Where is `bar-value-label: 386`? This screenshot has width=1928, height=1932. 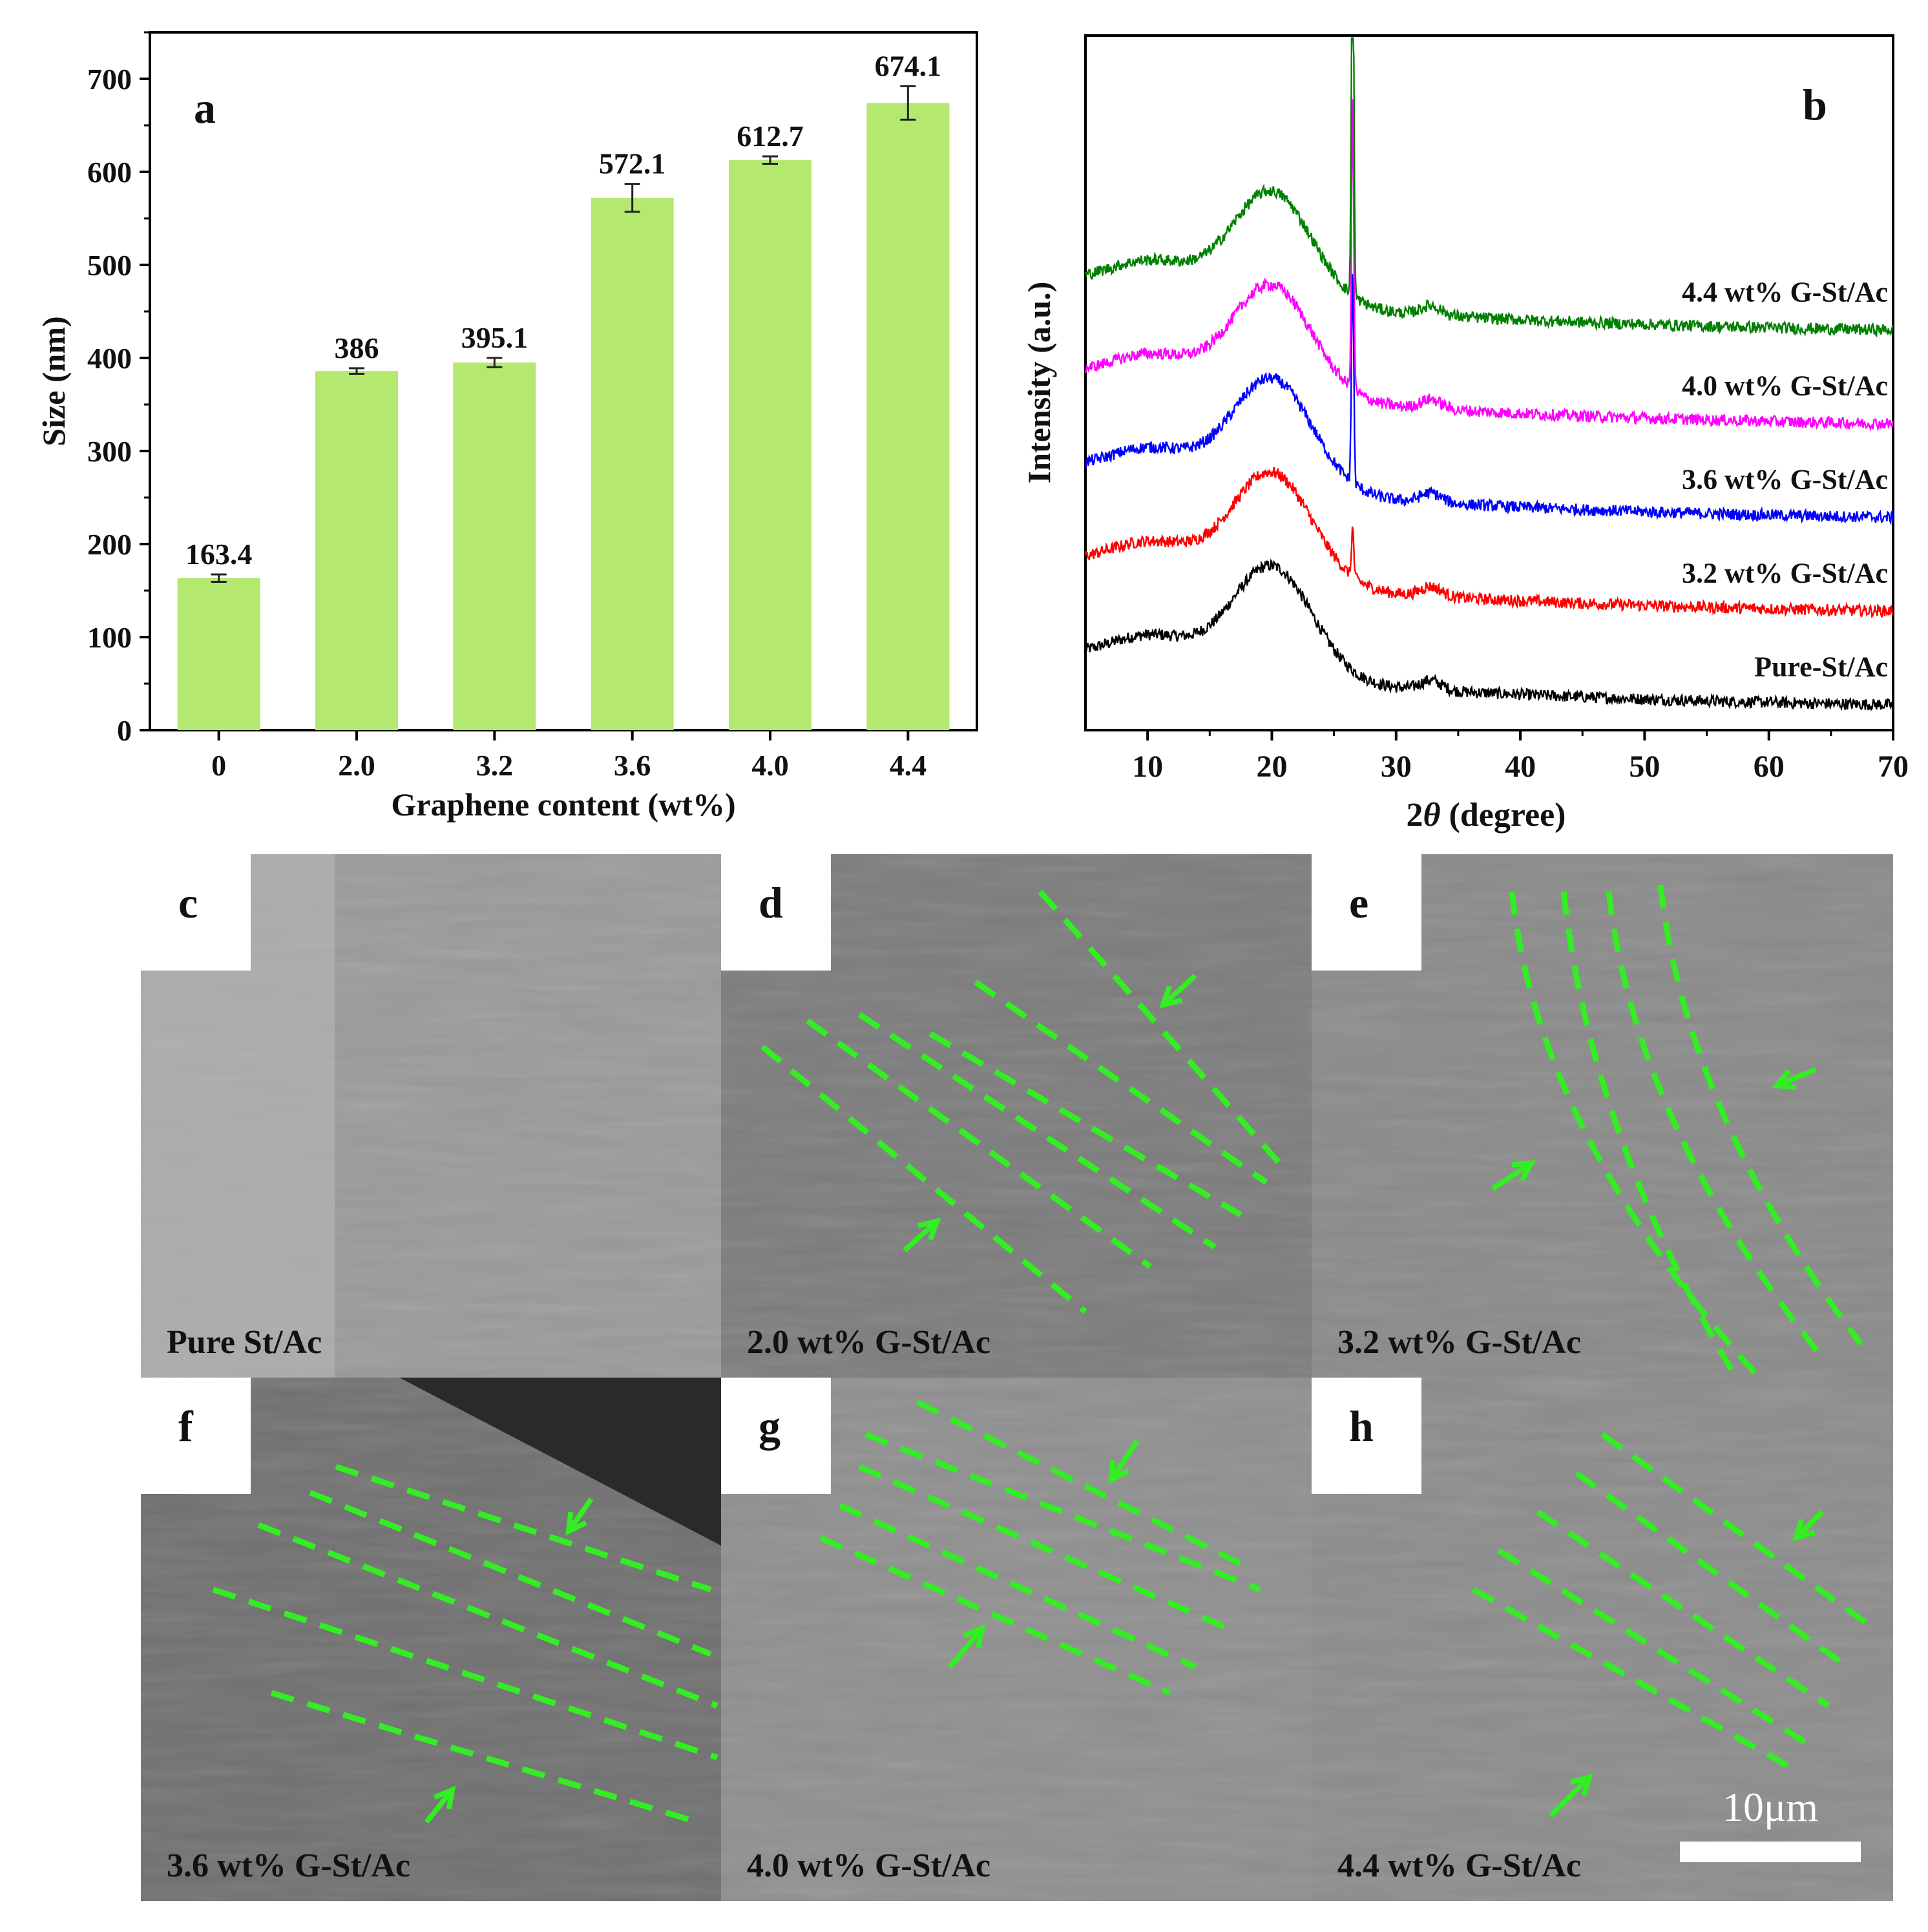
bar-value-label: 386 is located at coordinates (357, 347).